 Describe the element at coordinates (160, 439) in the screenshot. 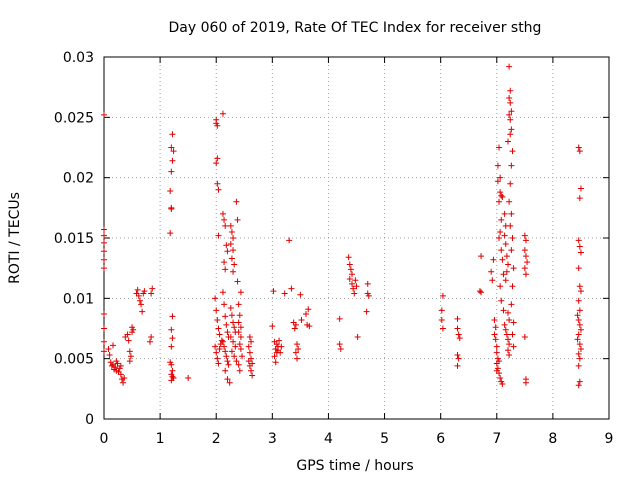

I see `x-tick-label: 1` at that location.